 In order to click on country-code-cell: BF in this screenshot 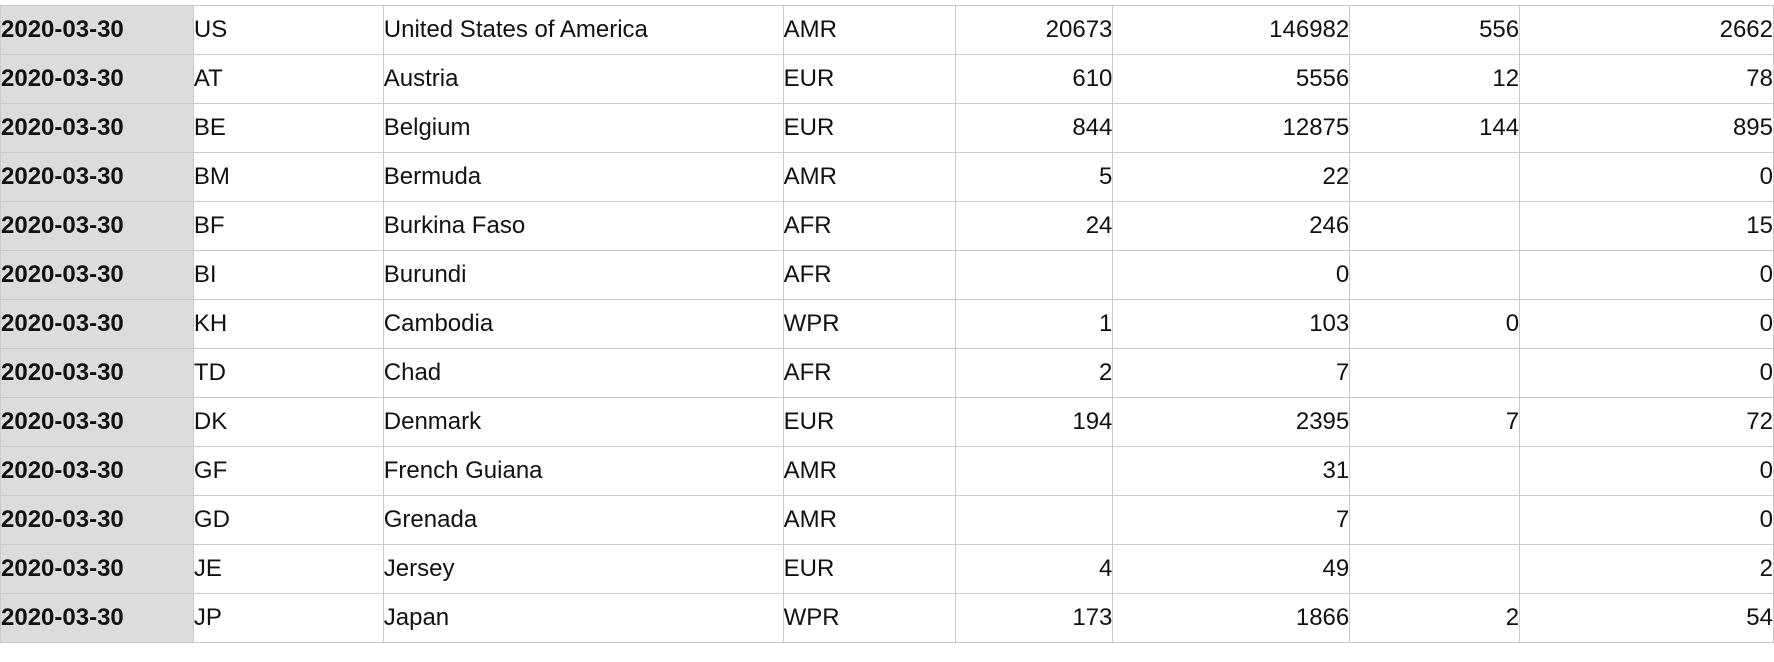, I will do `click(288, 226)`.